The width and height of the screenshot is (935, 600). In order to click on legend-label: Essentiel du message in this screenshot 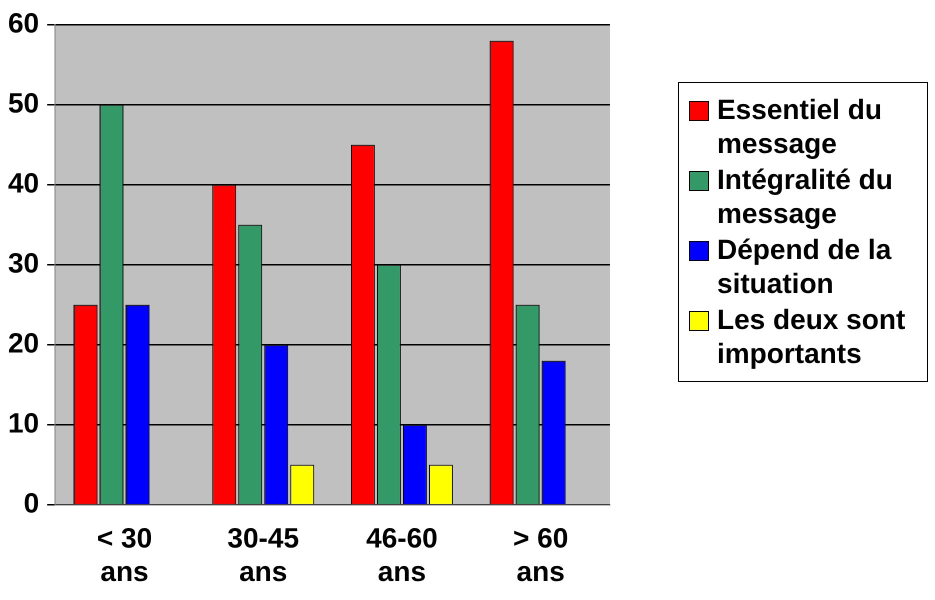, I will do `click(800, 127)`.